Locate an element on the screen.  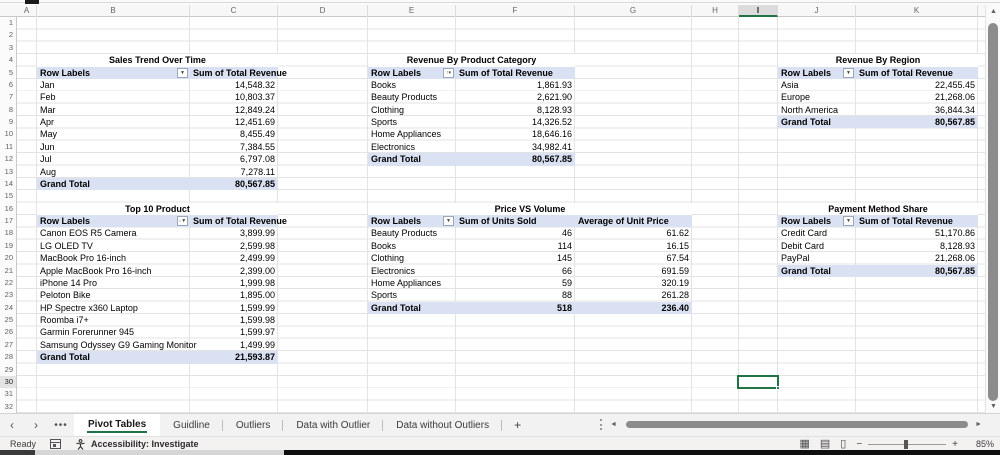
payment-method-share-row-label: Credit Card is located at coordinates (804, 233).